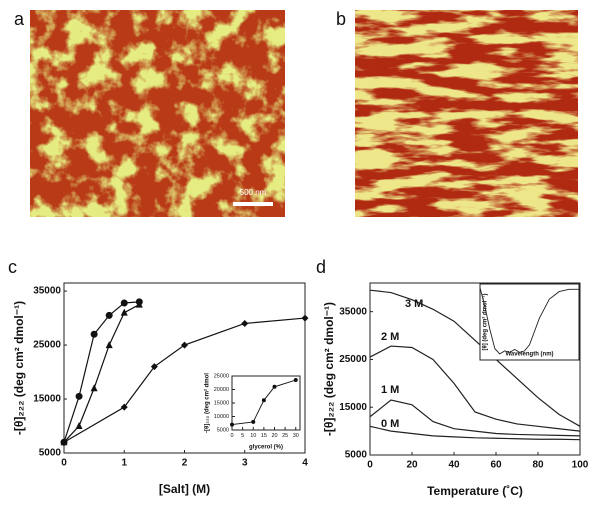  What do you see at coordinates (185, 463) in the screenshot?
I see `x-tick-label: 2` at bounding box center [185, 463].